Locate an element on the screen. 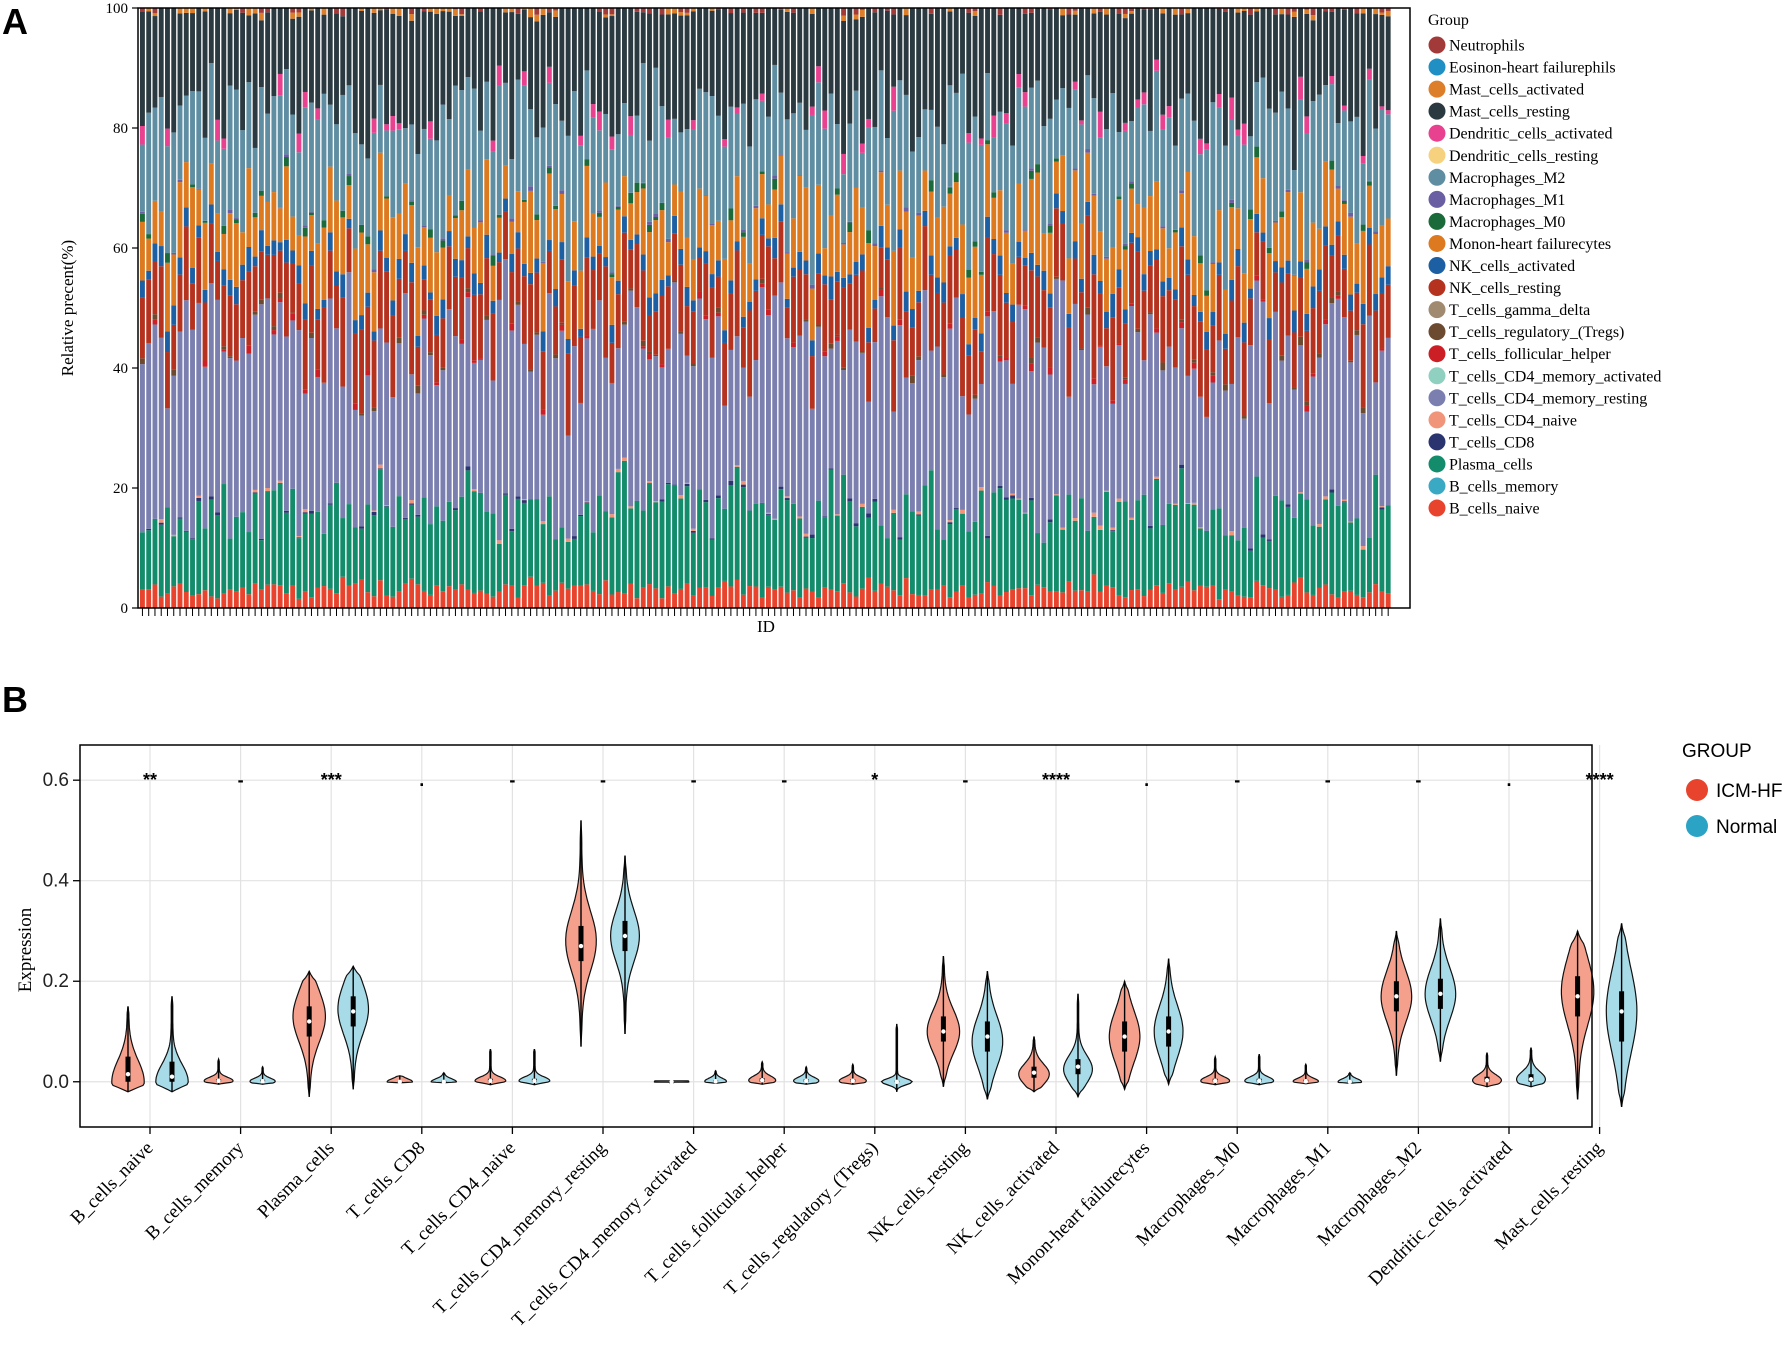  y-axis-label: Expression is located at coordinates (25, 949).